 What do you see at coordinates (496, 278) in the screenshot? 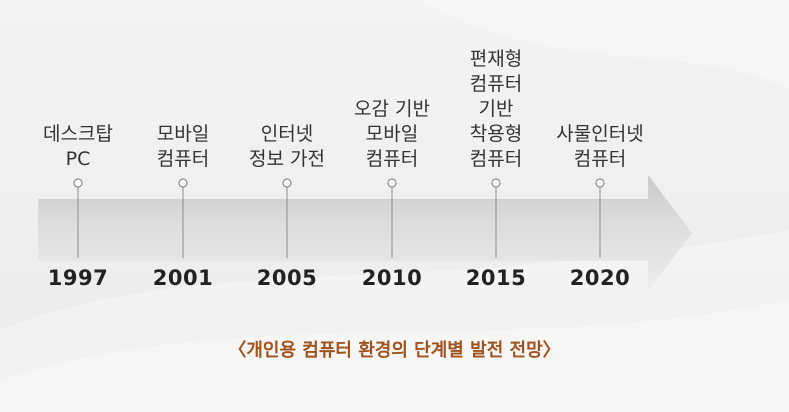
I see `event-year: 2015` at bounding box center [496, 278].